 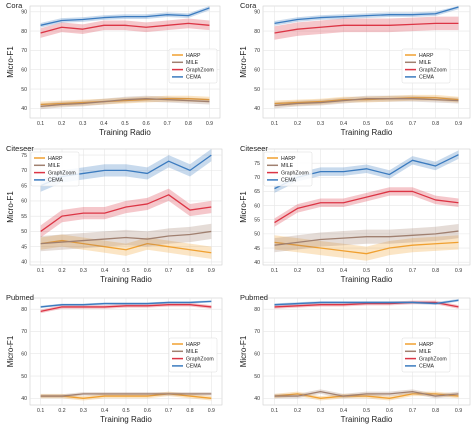 What do you see at coordinates (20, 297) in the screenshot?
I see `chart-title: Pubmed` at bounding box center [20, 297].